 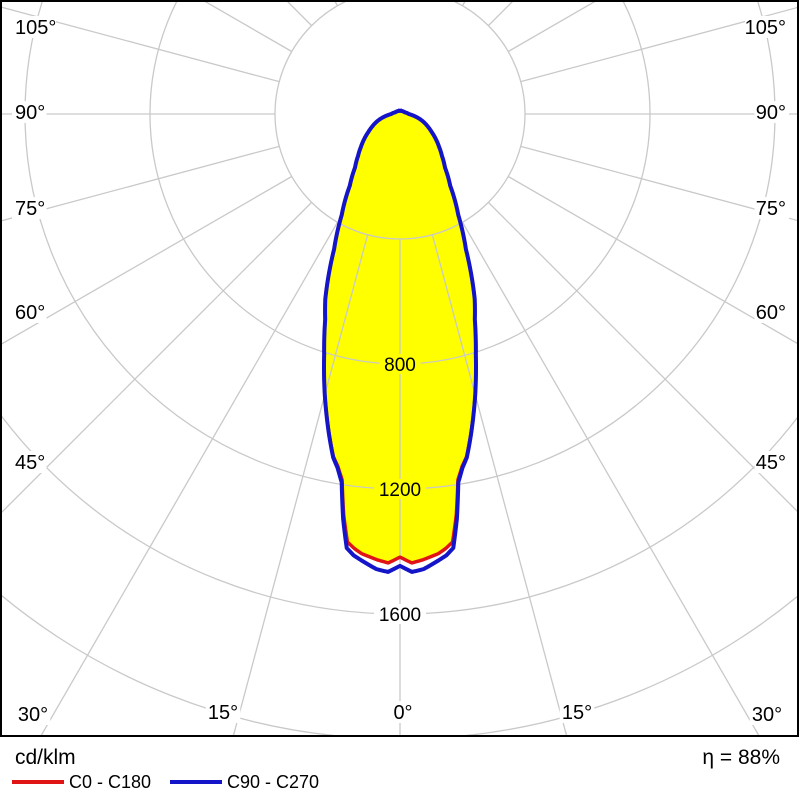 I want to click on legend-line-c90-c270, so click(x=196, y=782).